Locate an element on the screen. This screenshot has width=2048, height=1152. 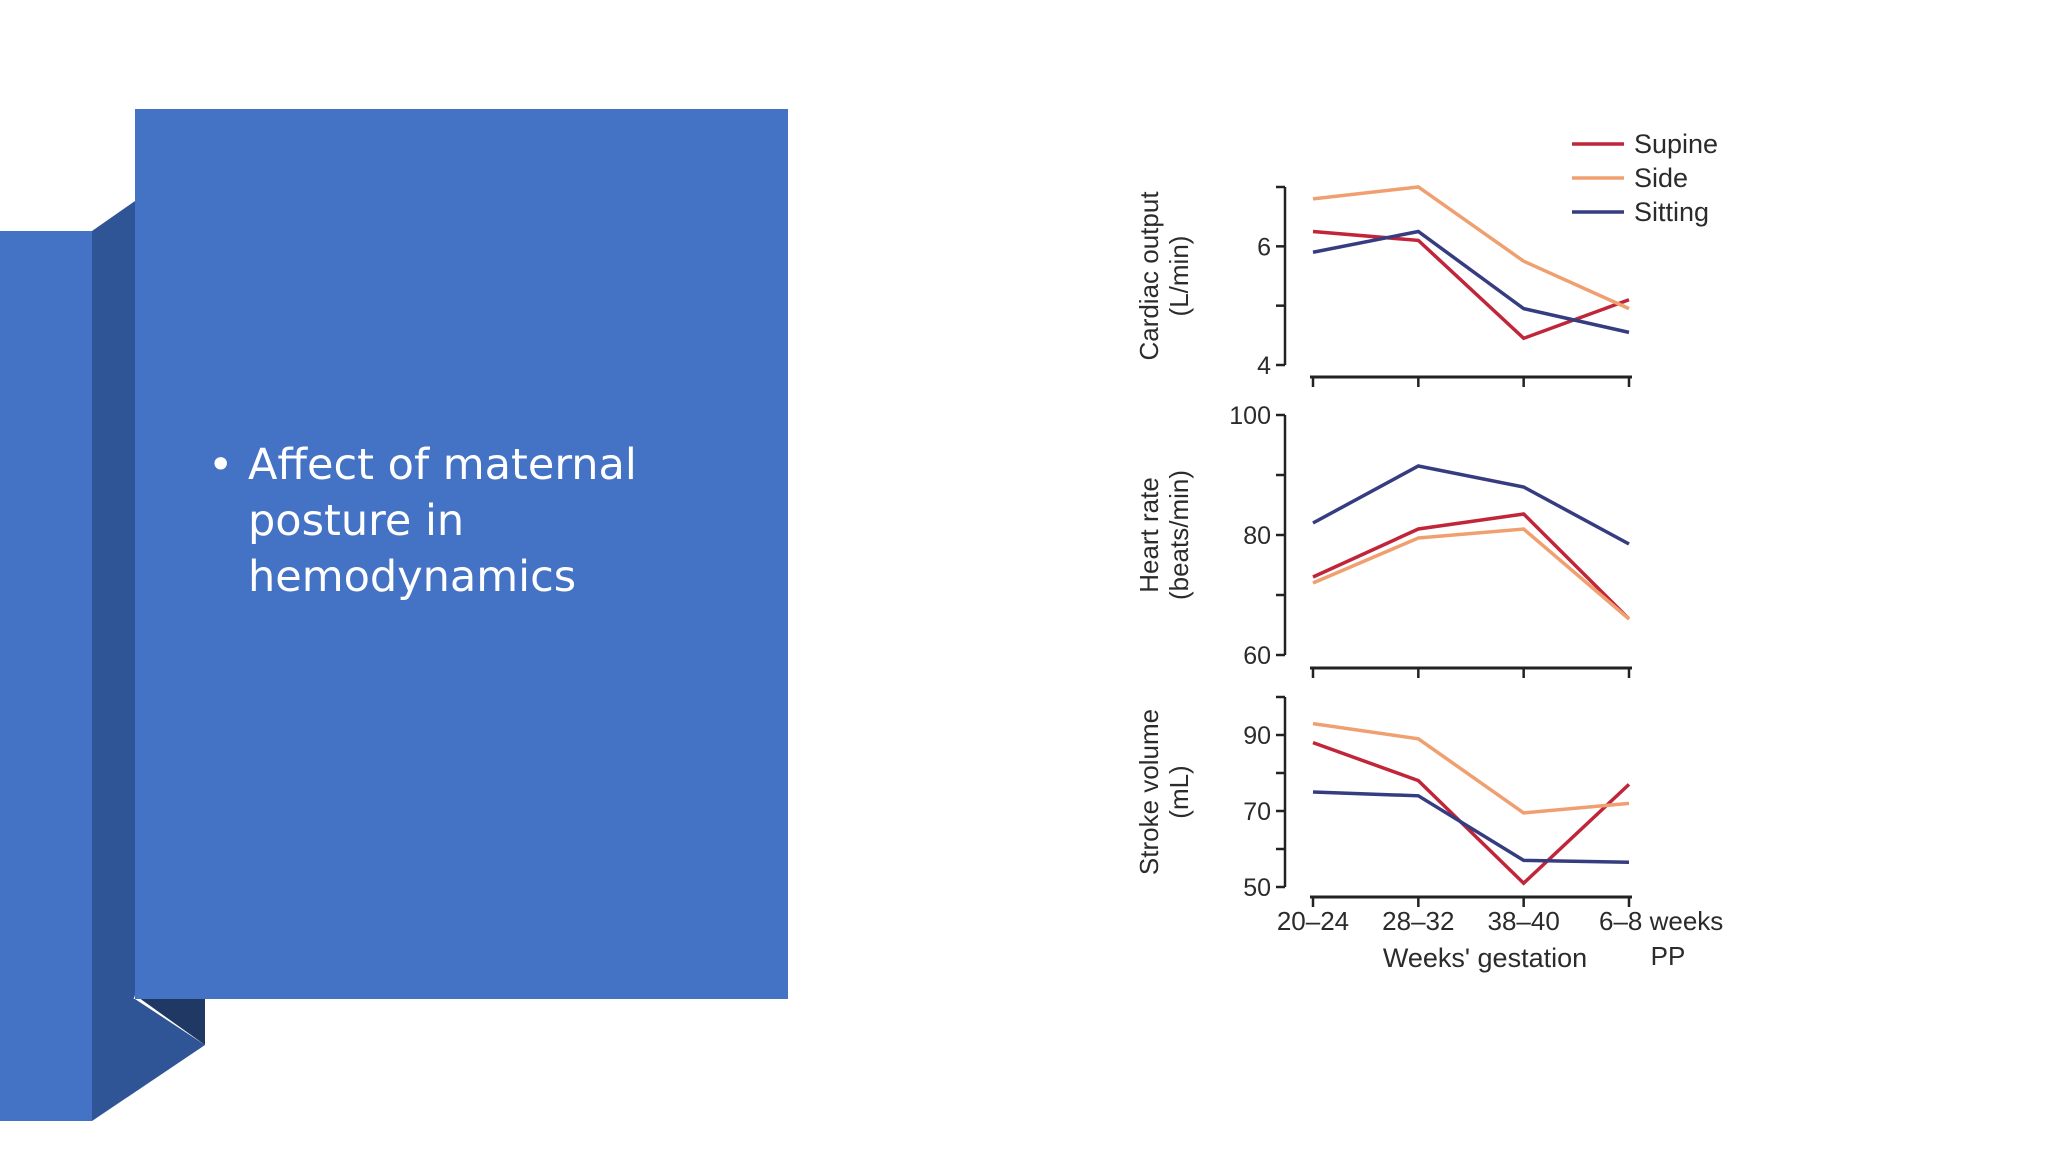
y-tick-label: 100 is located at coordinates (1250, 416).